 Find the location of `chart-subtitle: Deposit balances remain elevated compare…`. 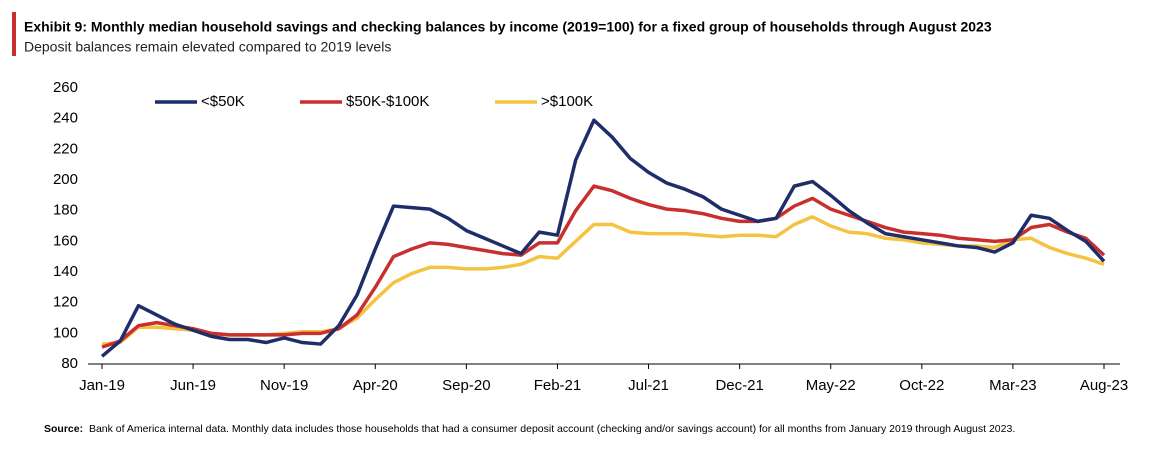

chart-subtitle: Deposit balances remain elevated compare… is located at coordinates (207, 47).